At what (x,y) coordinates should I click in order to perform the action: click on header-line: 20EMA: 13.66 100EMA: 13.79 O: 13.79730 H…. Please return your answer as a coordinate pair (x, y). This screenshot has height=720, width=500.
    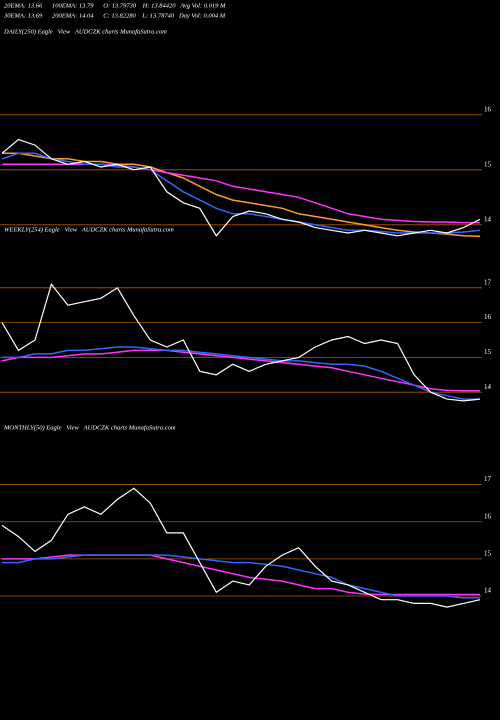
    Looking at the image, I should click on (115, 5).